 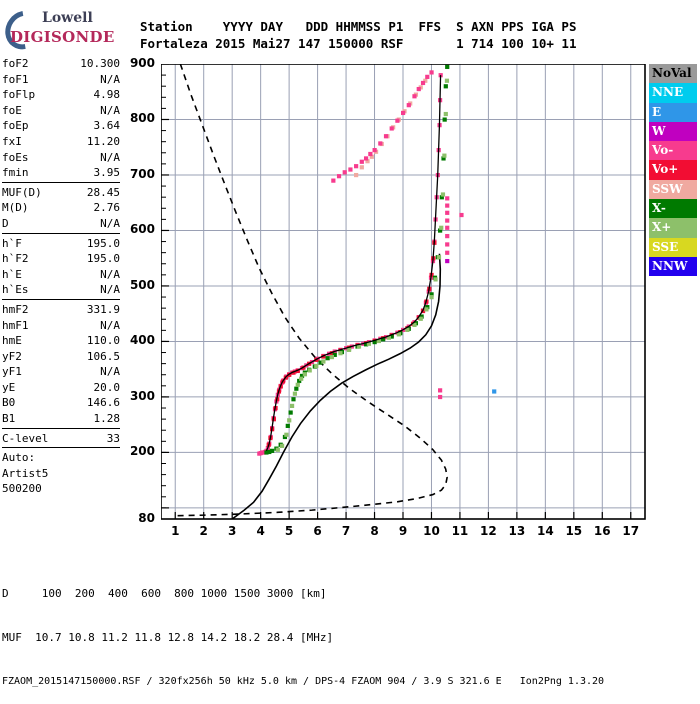 What do you see at coordinates (602, 531) in the screenshot?
I see `x-axis-label: 16` at bounding box center [602, 531].